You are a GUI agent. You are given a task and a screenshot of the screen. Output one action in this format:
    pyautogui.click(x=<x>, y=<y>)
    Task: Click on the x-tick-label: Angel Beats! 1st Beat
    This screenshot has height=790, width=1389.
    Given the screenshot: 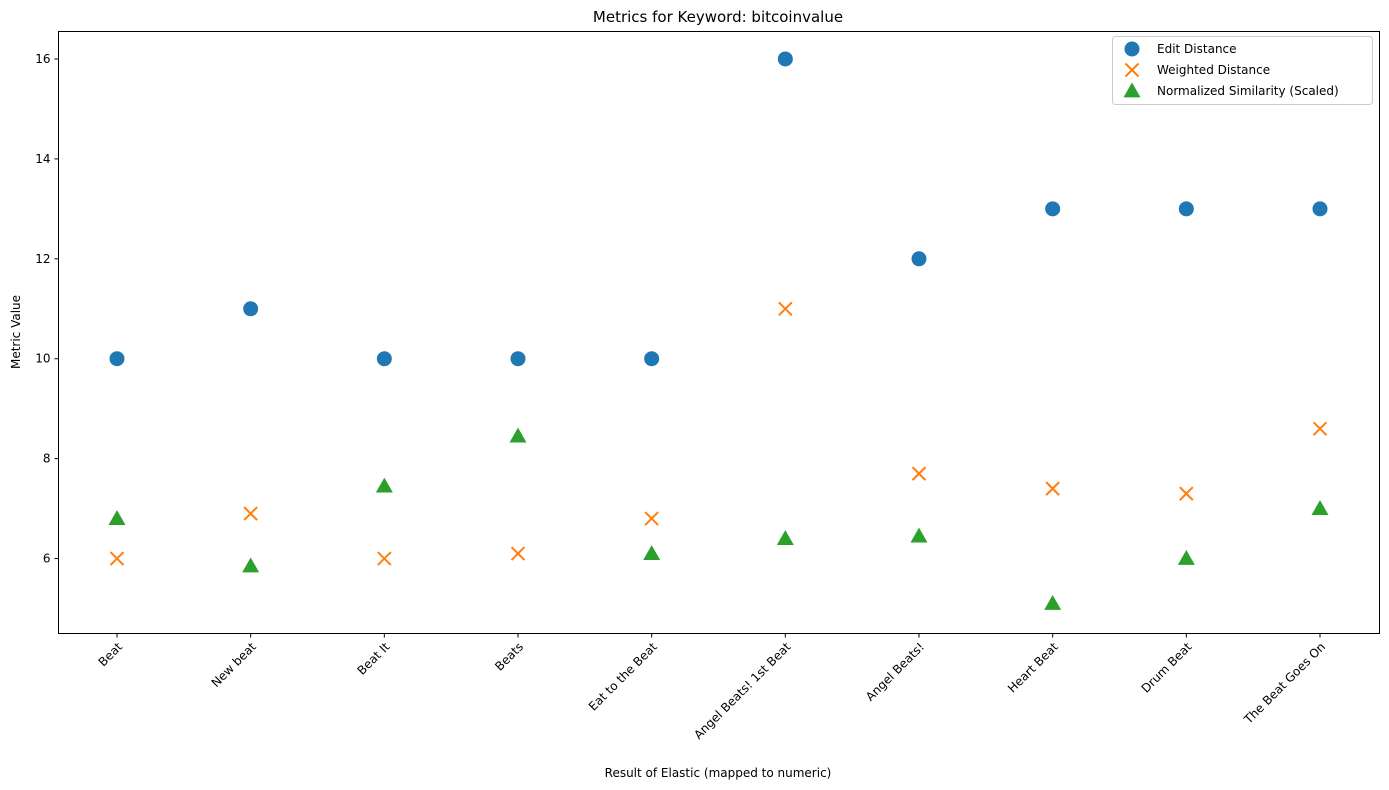 What is the action you would take?
    pyautogui.click(x=742, y=691)
    